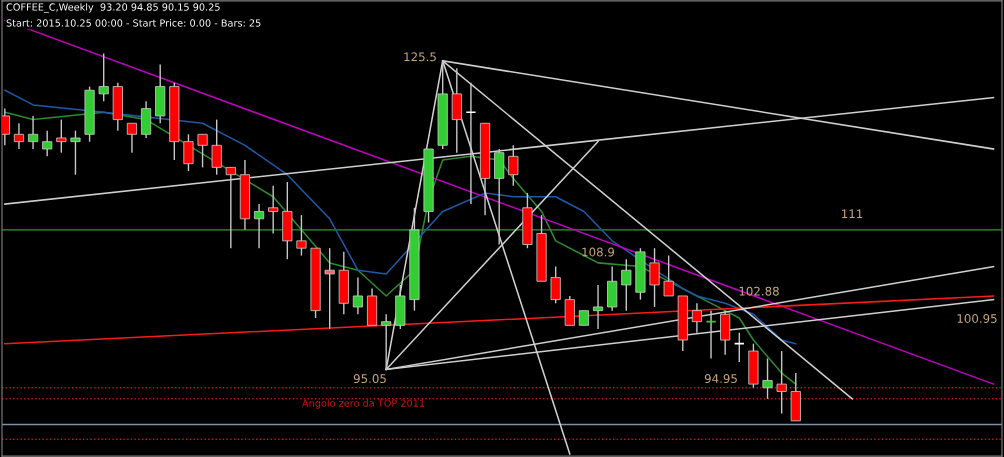  What do you see at coordinates (852, 214) in the screenshot?
I see `annotation: 111` at bounding box center [852, 214].